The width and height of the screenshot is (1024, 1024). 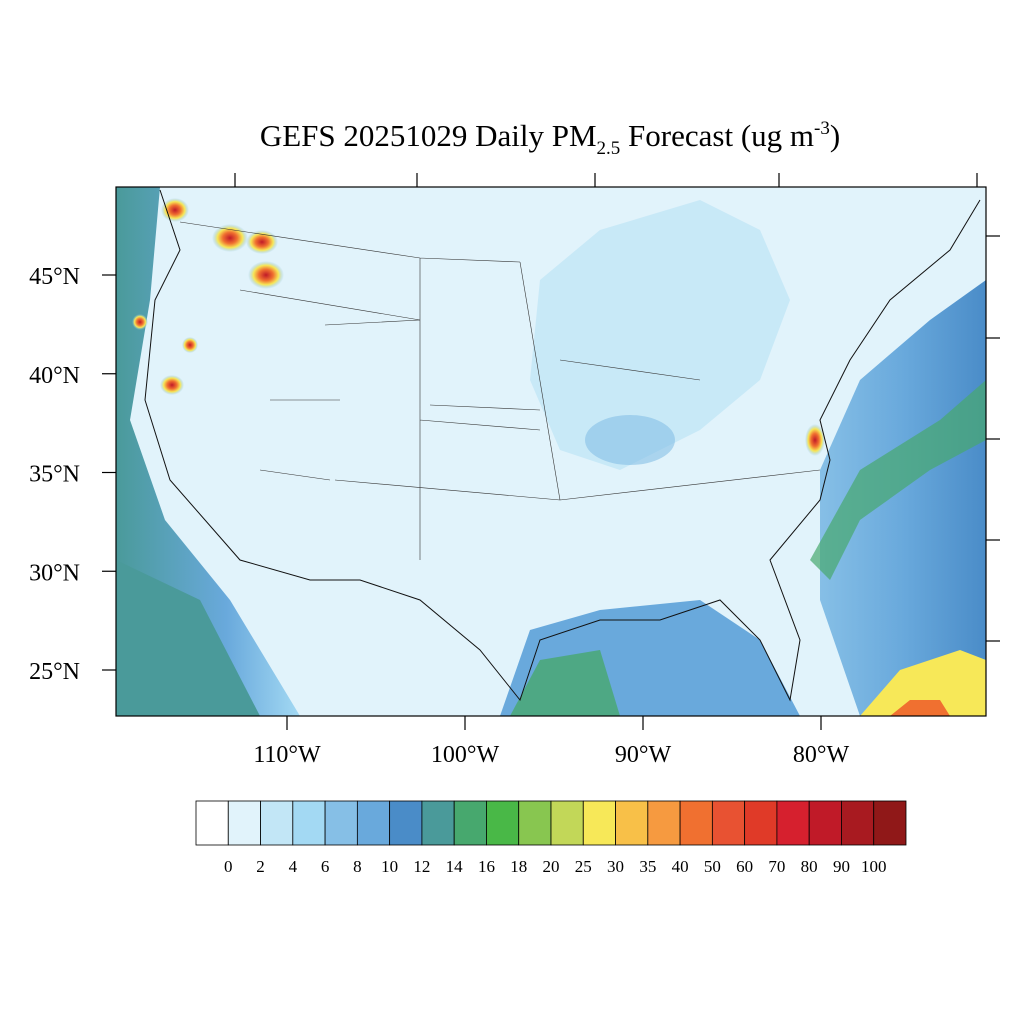 What do you see at coordinates (874, 866) in the screenshot?
I see `colorbar-label: 100` at bounding box center [874, 866].